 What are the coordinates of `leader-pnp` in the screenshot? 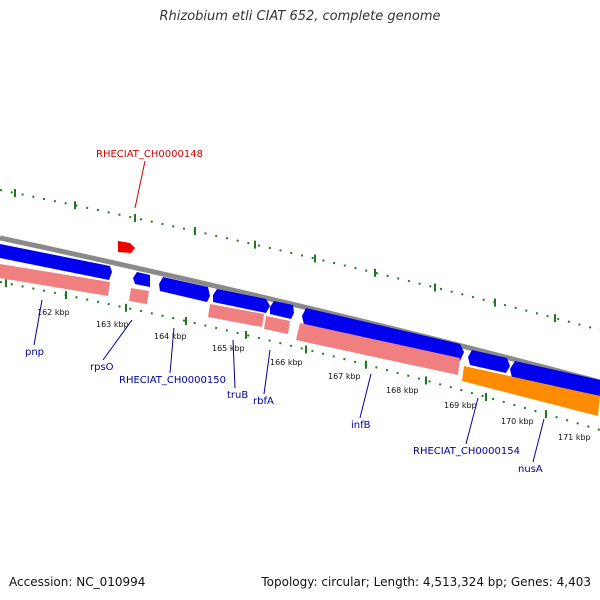 It's located at (38, 322).